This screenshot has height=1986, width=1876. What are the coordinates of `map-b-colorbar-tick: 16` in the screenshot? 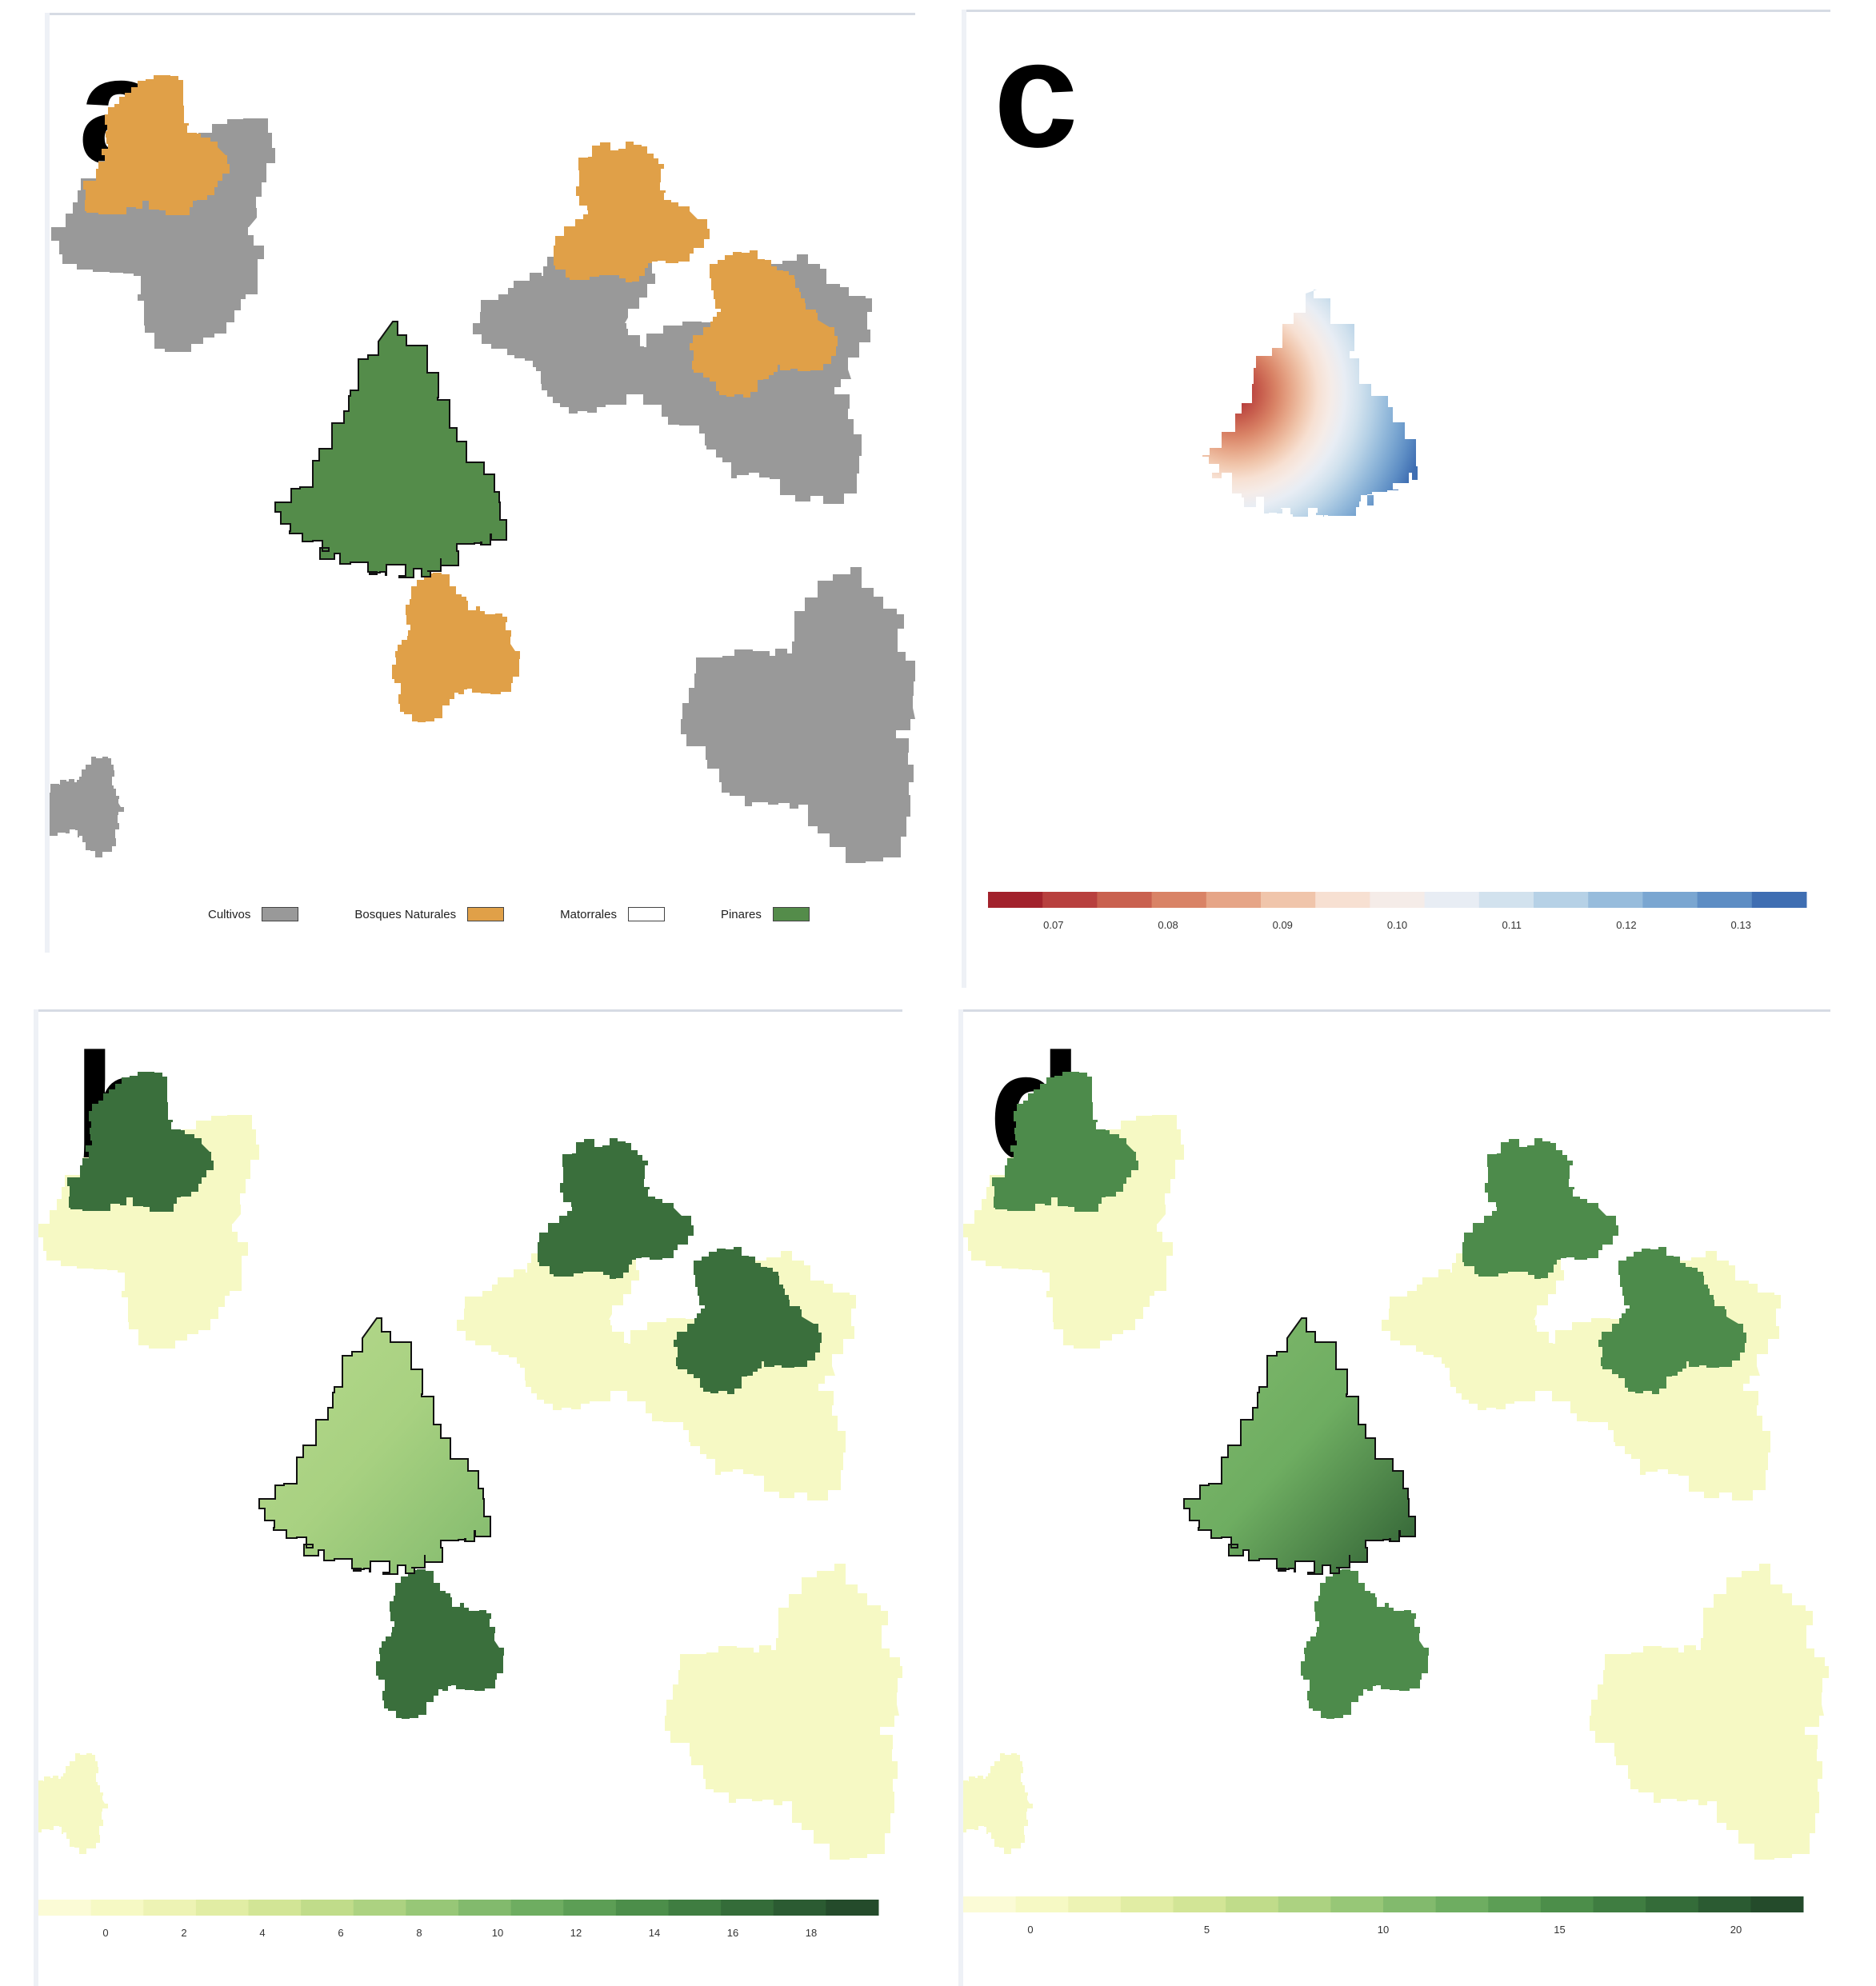 It's located at (732, 1933).